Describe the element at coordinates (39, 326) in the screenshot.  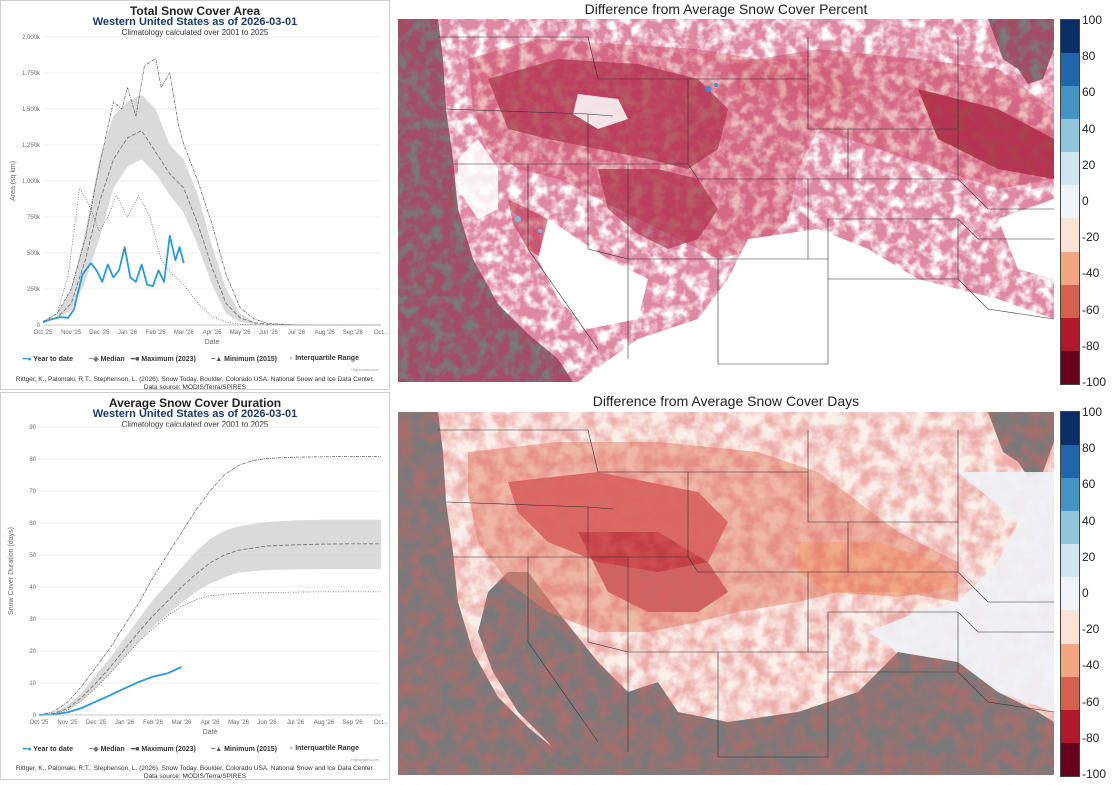
I see `y-tick-label: 0` at that location.